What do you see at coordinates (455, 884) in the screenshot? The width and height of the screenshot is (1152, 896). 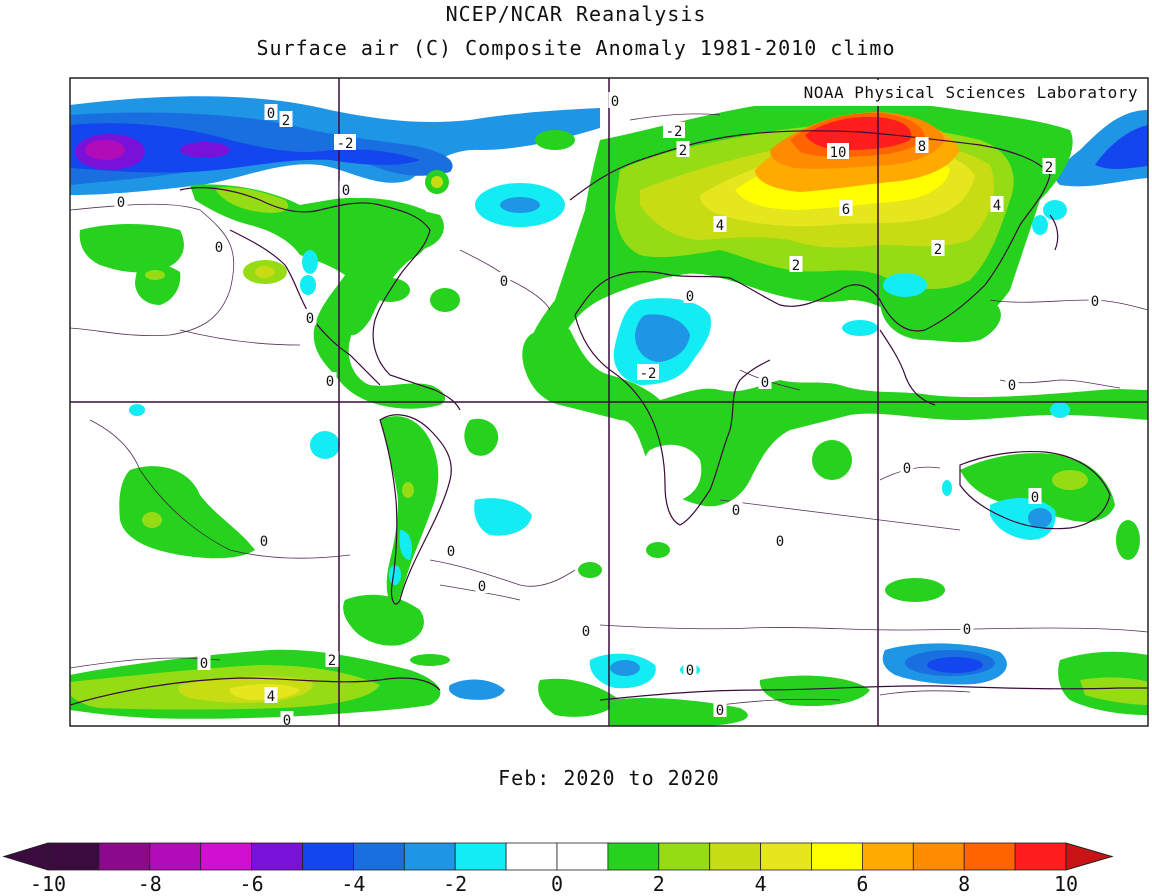 I see `colorbar-tick-label: -2` at bounding box center [455, 884].